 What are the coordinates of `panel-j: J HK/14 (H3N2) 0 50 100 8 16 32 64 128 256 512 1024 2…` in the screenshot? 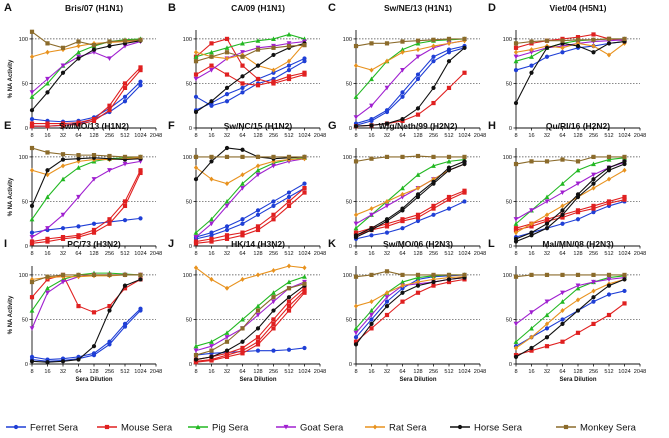 It's located at (247, 310).